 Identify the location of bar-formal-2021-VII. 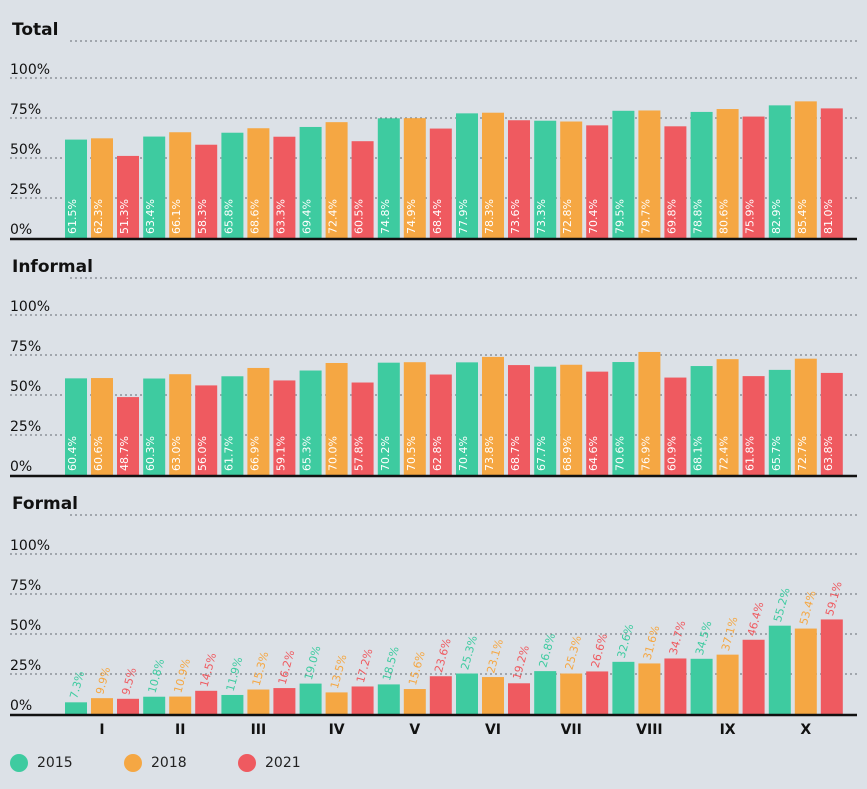
(597, 692).